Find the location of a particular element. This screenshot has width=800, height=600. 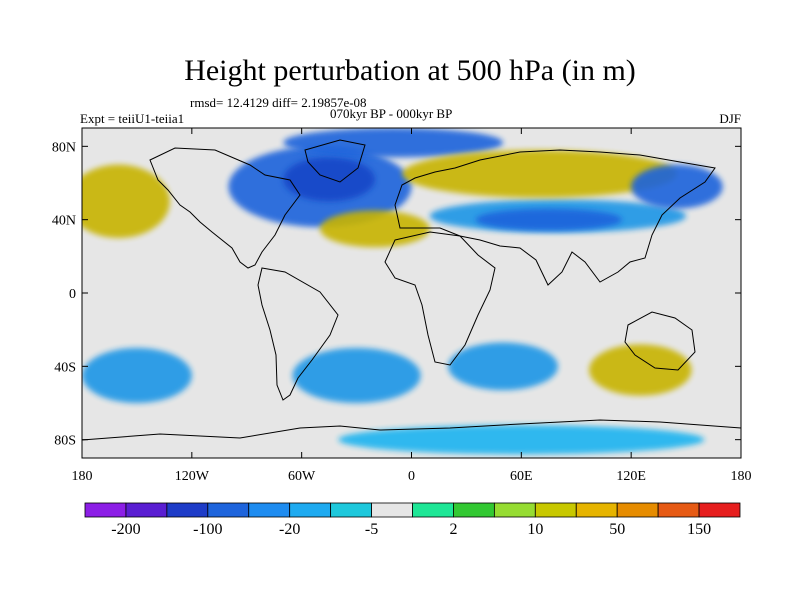

coast-antarctica is located at coordinates (411, 430).